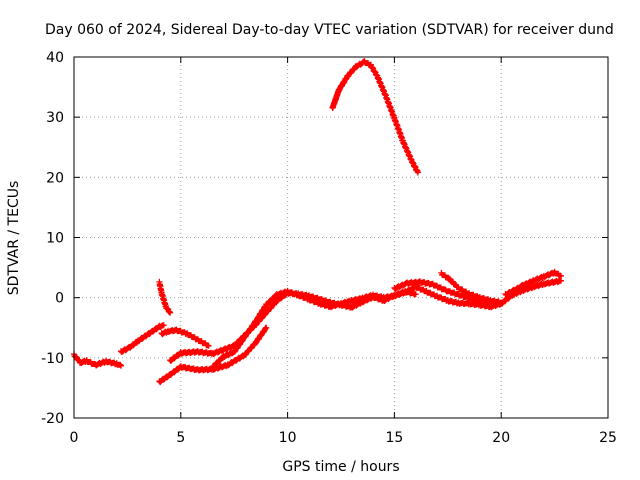 The height and width of the screenshot is (480, 640). What do you see at coordinates (55, 118) in the screenshot?
I see `y-tick-label: 30` at bounding box center [55, 118].